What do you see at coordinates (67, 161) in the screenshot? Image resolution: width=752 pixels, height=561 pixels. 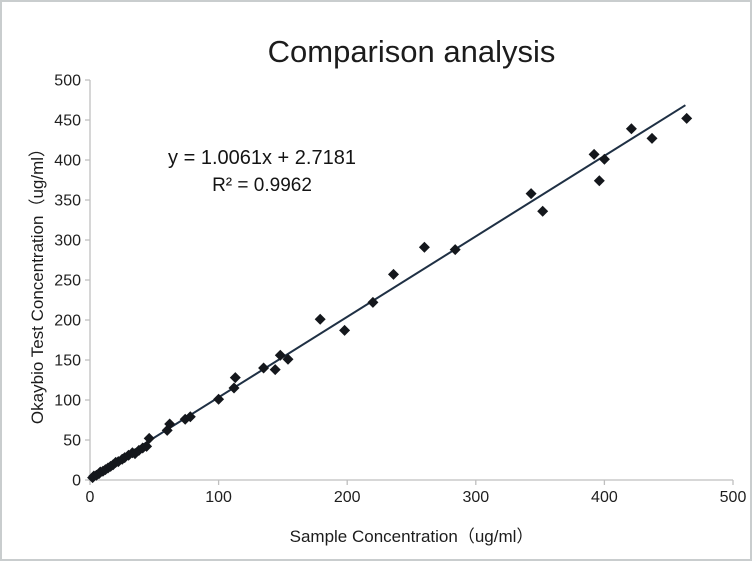 I see `y-tick-label: 400` at bounding box center [67, 161].